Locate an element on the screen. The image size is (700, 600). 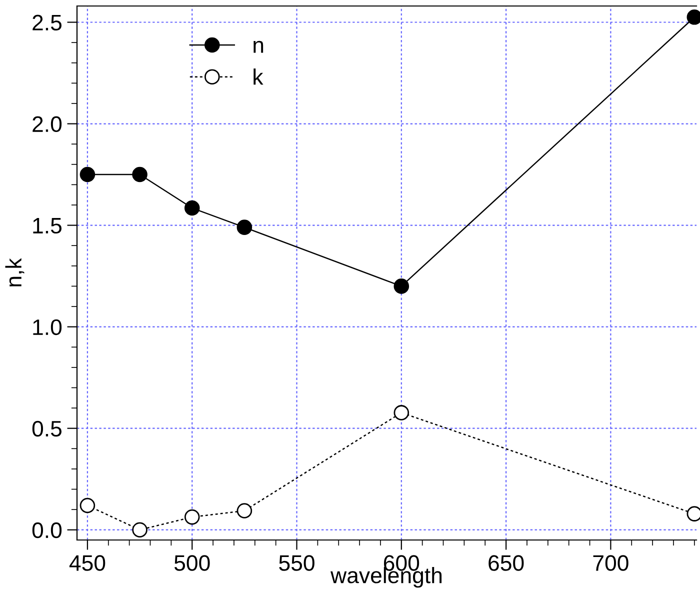
legend-label: n is located at coordinates (259, 46).